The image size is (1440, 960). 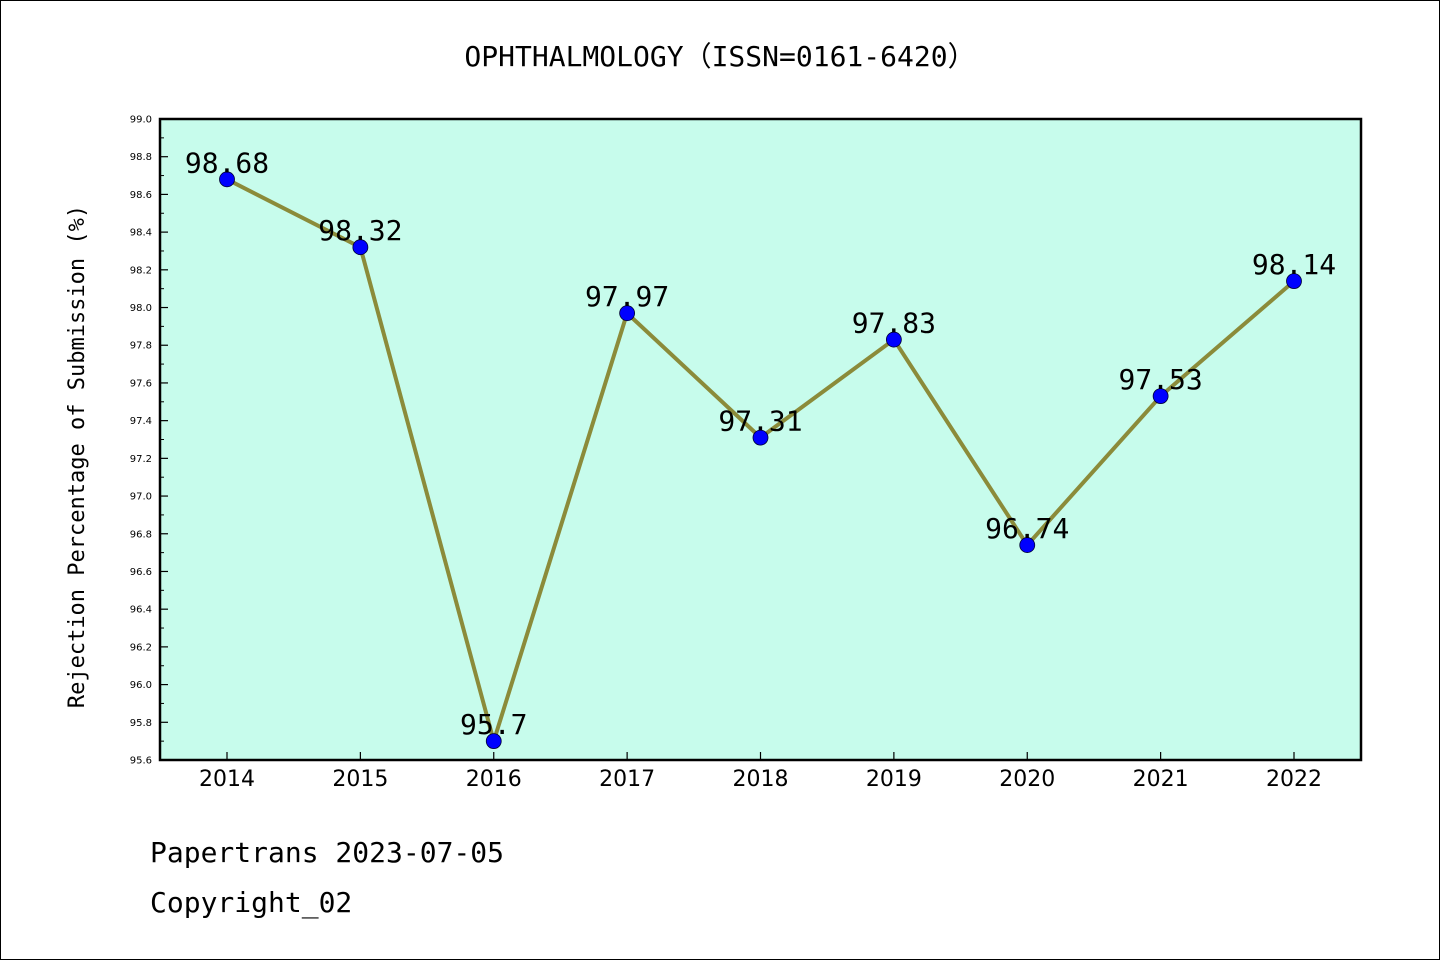 I want to click on x-tick-label: 2022, so click(x=1294, y=779).